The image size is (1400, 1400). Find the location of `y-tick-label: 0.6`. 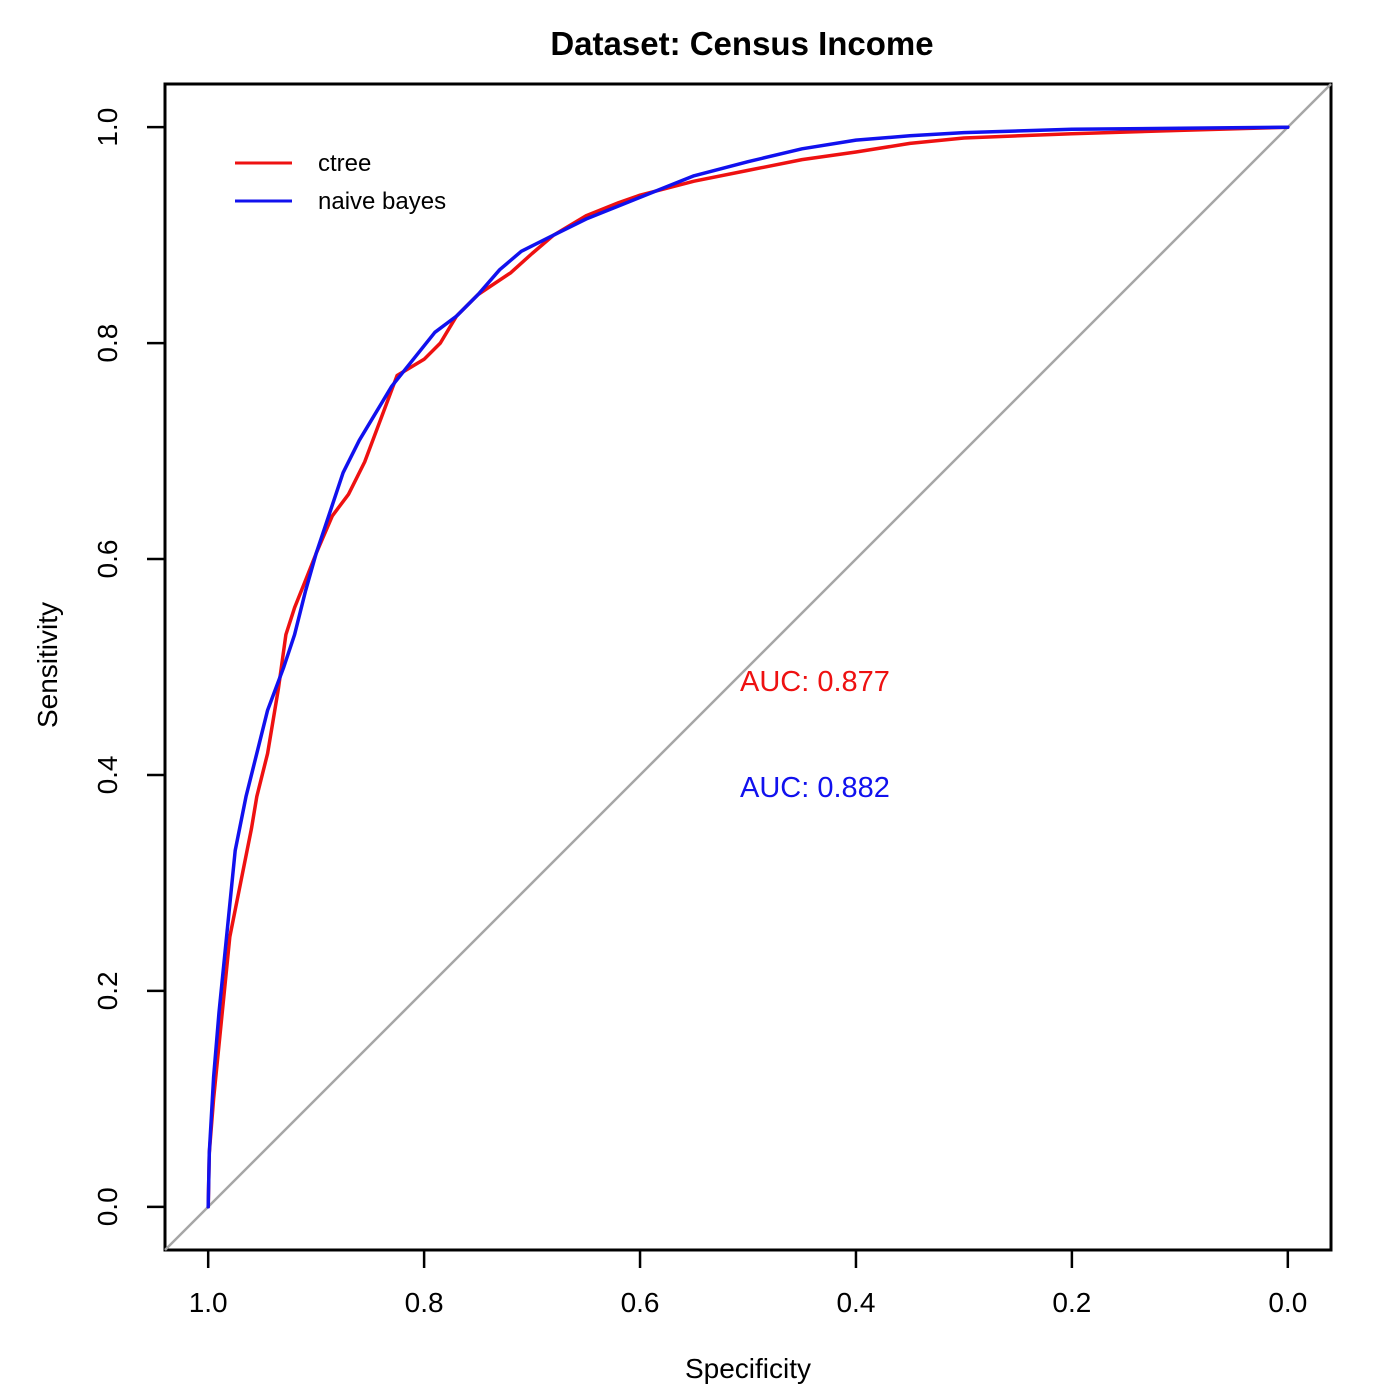

y-tick-label: 0.6 is located at coordinates (107, 559).